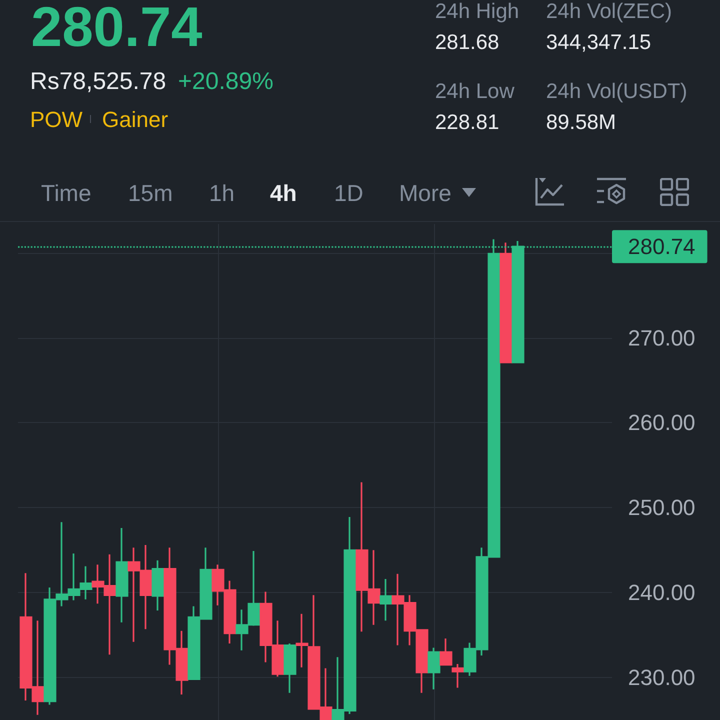 The width and height of the screenshot is (720, 720). What do you see at coordinates (662, 423) in the screenshot?
I see `y-tick-label: 260.00` at bounding box center [662, 423].